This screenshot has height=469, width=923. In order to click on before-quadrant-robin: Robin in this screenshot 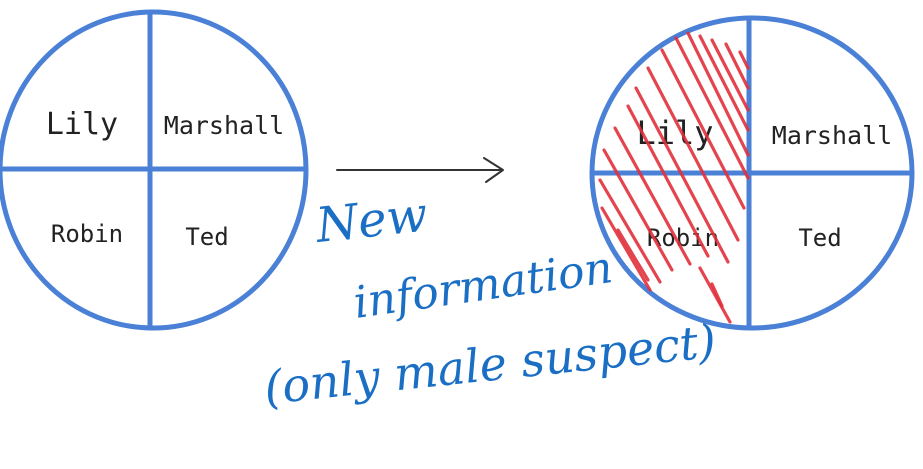, I will do `click(87, 234)`.